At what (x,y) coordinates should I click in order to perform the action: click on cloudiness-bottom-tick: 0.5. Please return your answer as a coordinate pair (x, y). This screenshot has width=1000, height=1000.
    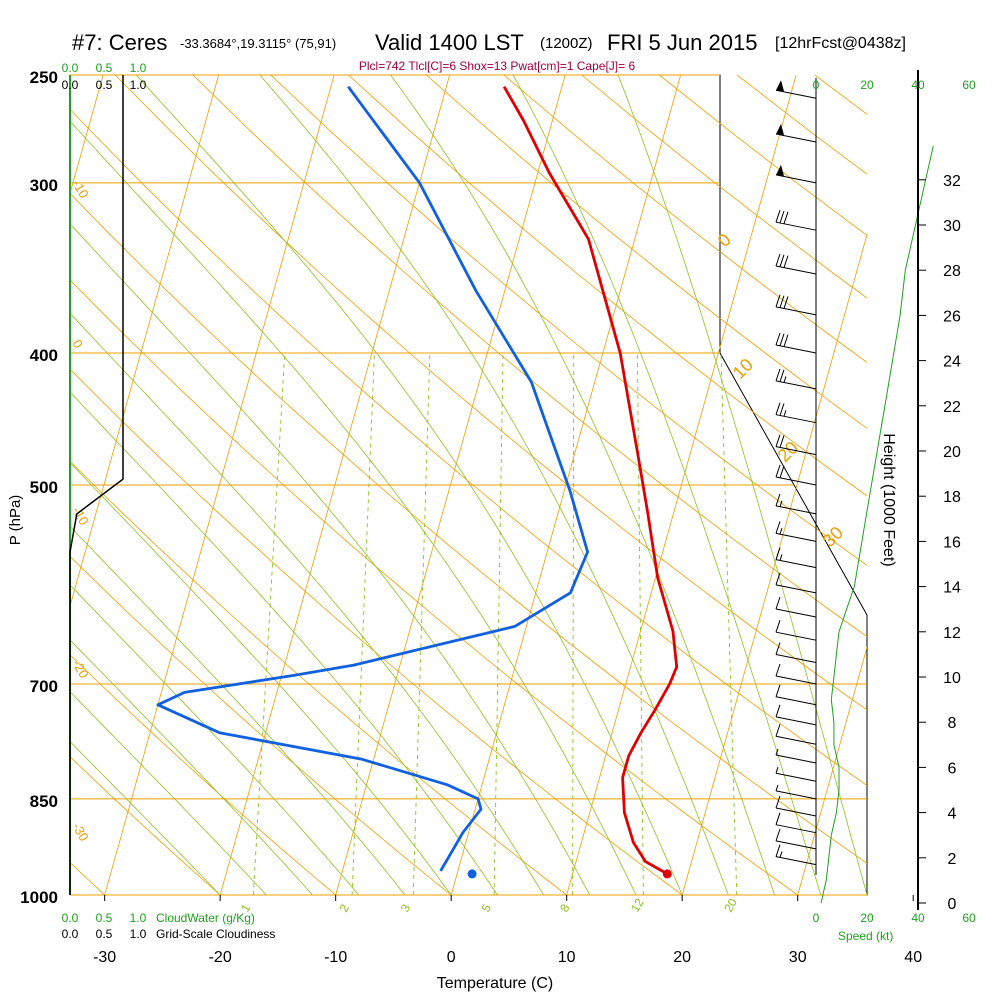
    Looking at the image, I should click on (104, 934).